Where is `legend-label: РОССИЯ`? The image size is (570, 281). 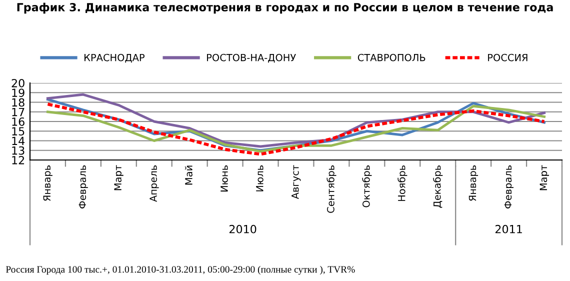
legend-label: РОССИЯ is located at coordinates (508, 58).